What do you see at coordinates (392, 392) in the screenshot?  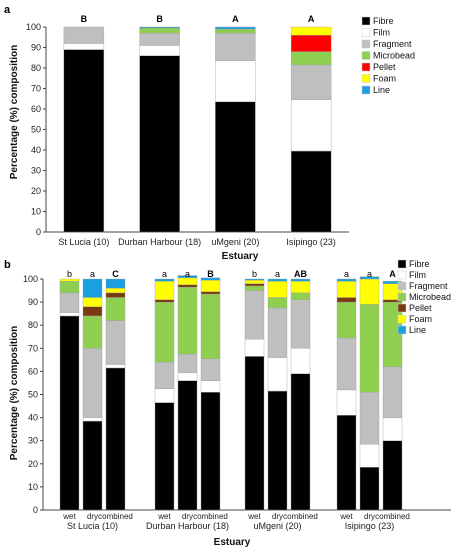 I see `panel-b-group-4-combined-segment-fragment` at bounding box center [392, 392].